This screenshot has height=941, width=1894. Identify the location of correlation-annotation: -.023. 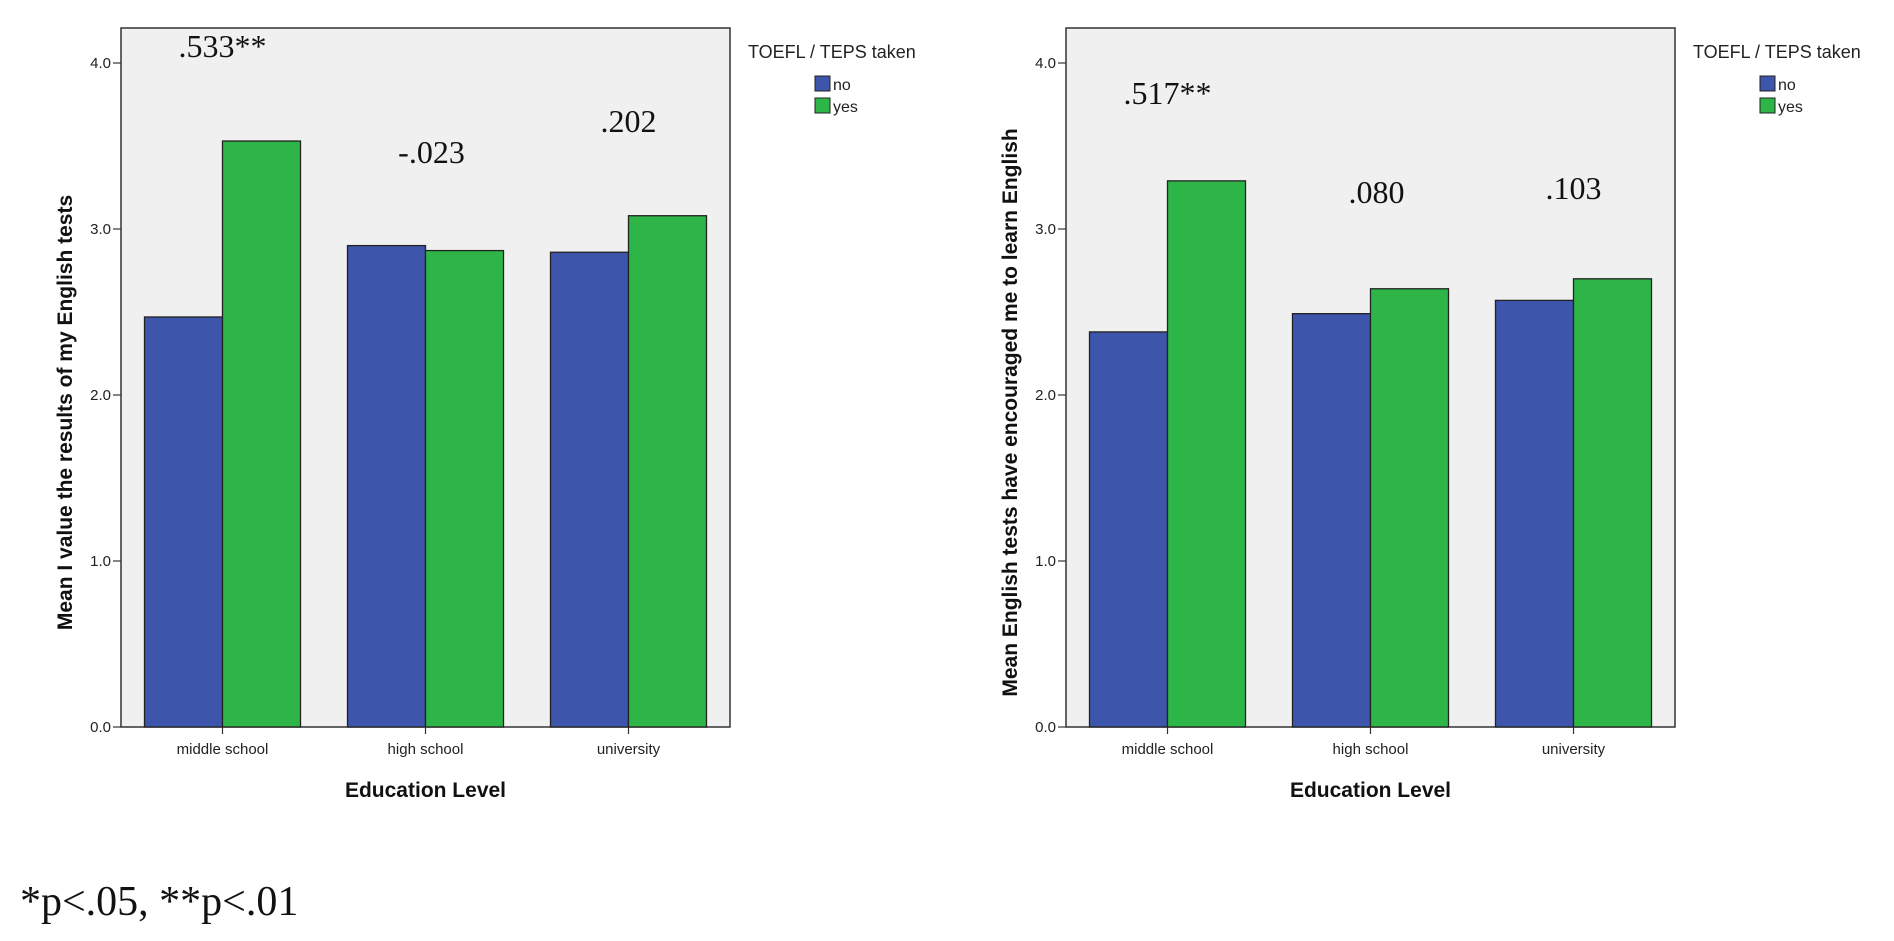
(431, 152).